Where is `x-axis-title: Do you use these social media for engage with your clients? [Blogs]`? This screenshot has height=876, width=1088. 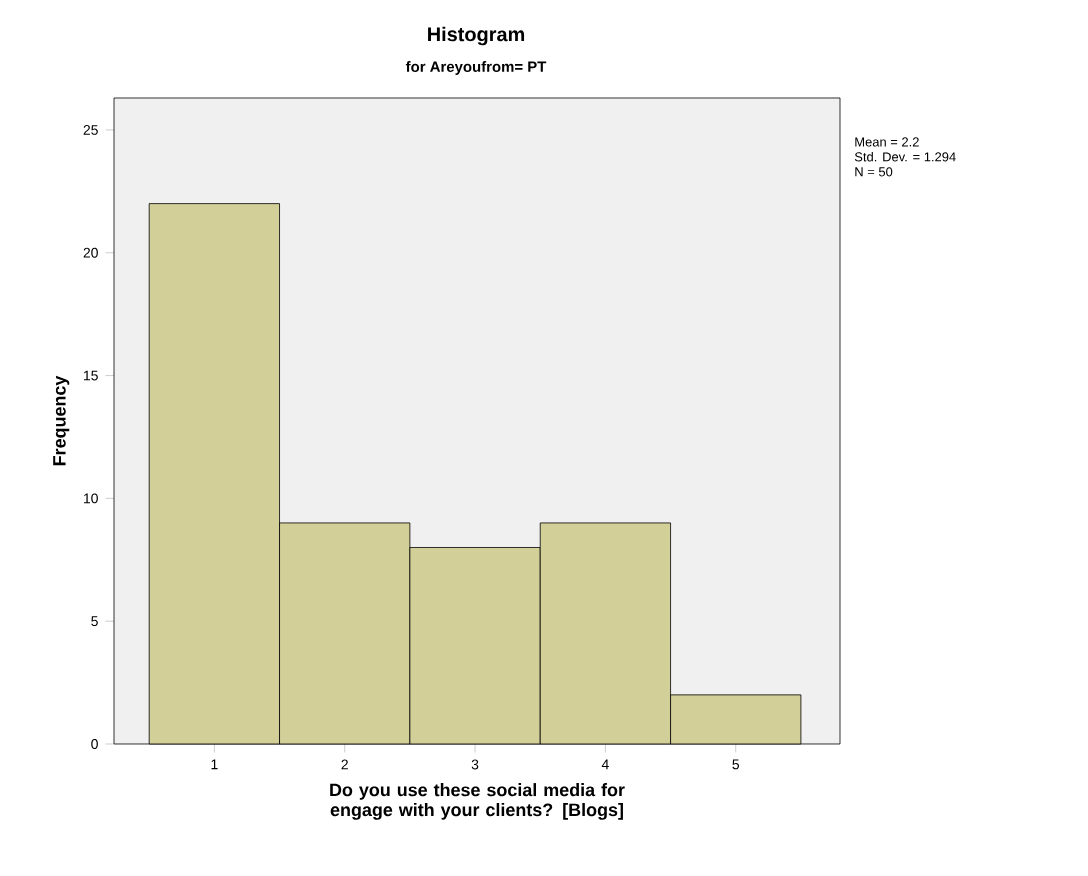
x-axis-title: Do you use these social media for engage with your clients? [Blogs] is located at coordinates (477, 801).